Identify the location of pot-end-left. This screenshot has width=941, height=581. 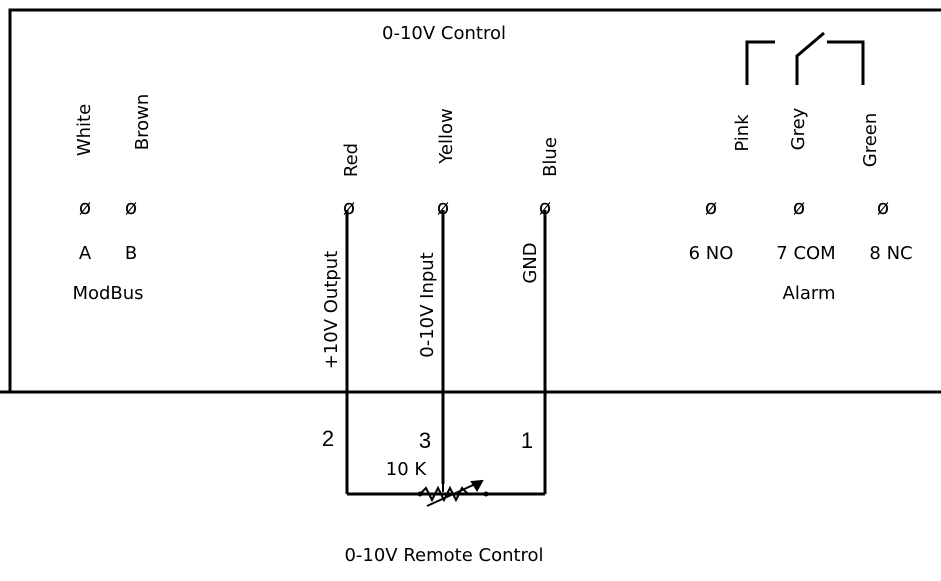
(420, 494).